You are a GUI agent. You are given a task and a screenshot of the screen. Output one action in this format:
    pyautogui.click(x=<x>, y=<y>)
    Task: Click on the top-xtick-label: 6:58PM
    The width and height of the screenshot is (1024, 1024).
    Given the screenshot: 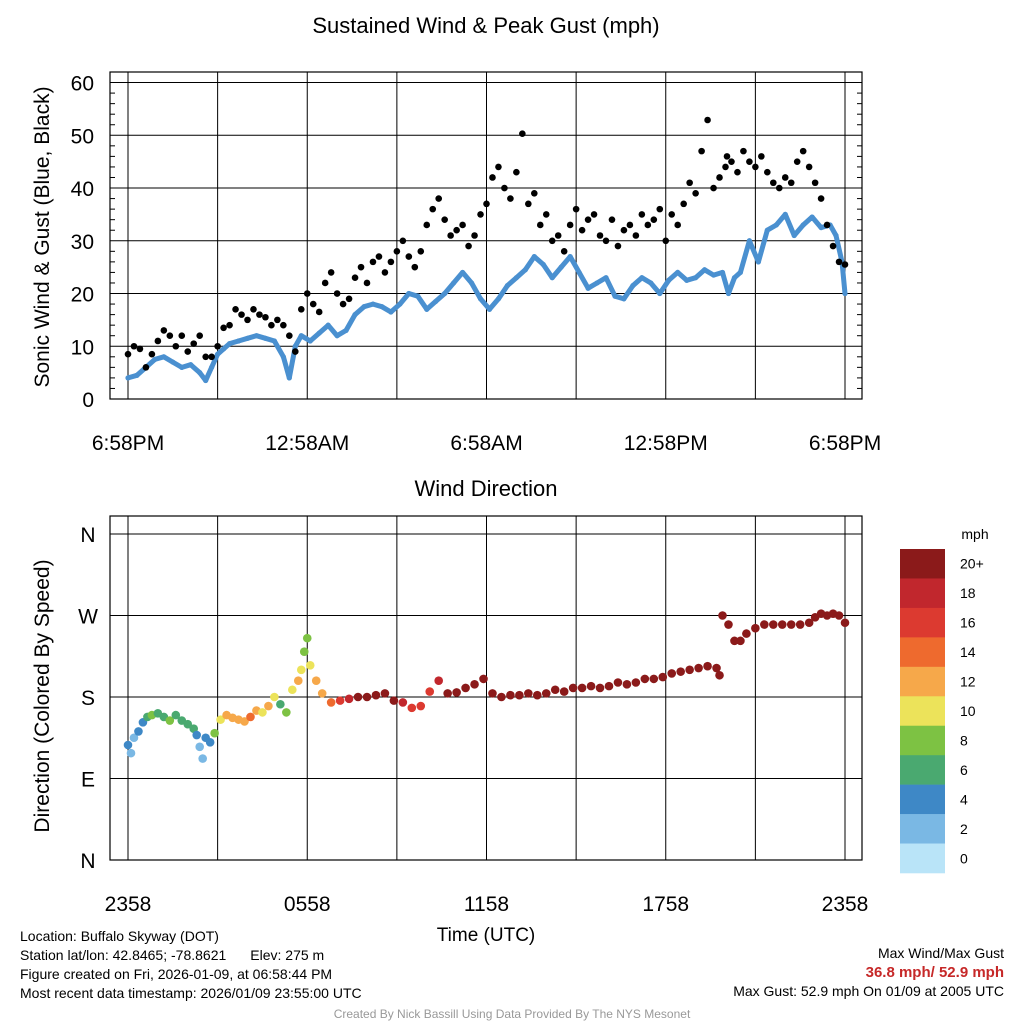 What is the action you would take?
    pyautogui.click(x=128, y=443)
    